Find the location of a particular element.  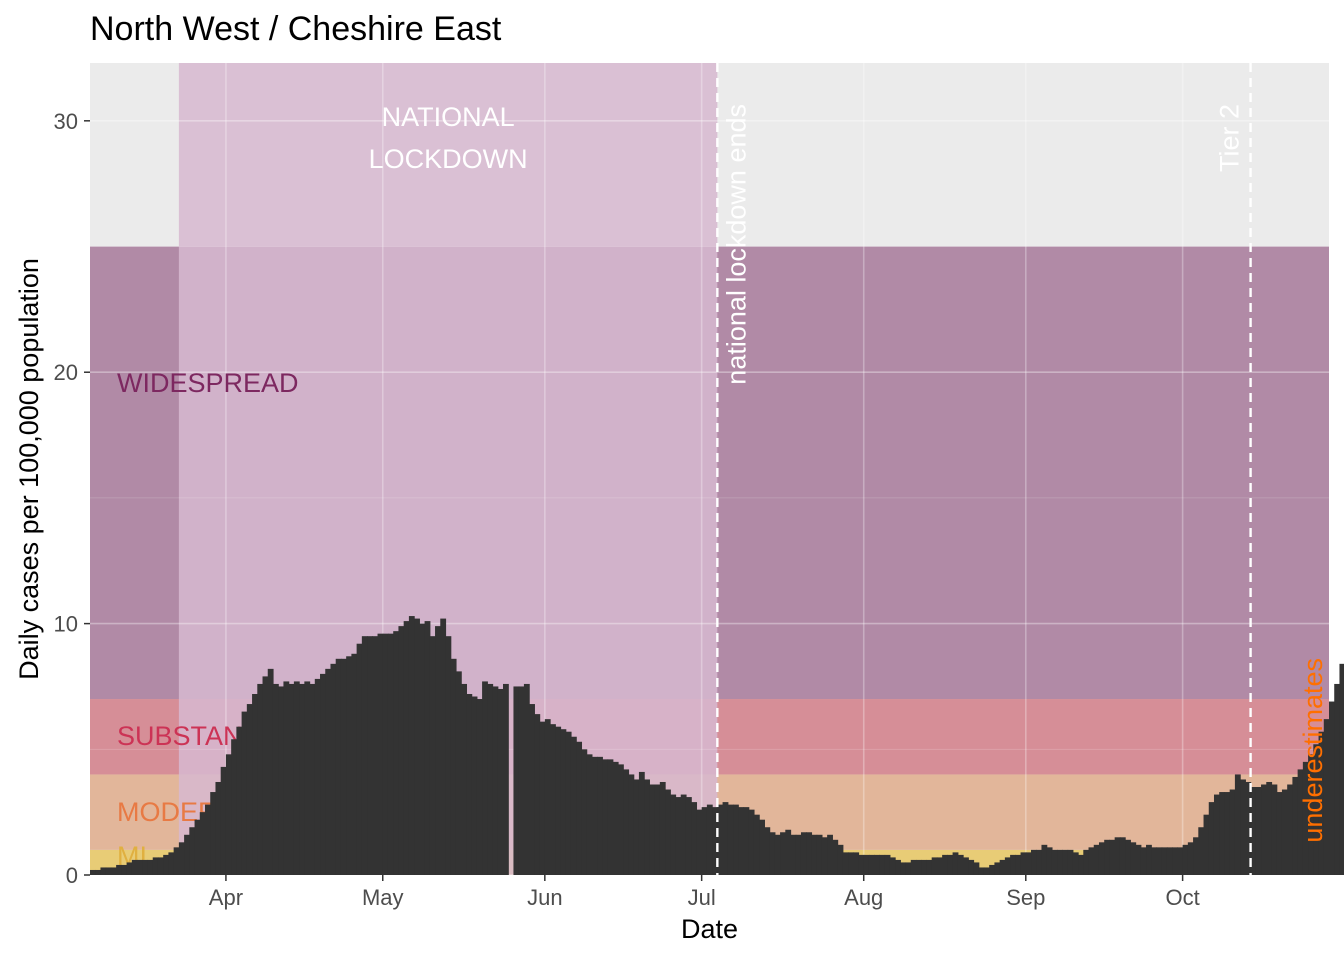

y-tick-label: 10 is located at coordinates (66, 624).